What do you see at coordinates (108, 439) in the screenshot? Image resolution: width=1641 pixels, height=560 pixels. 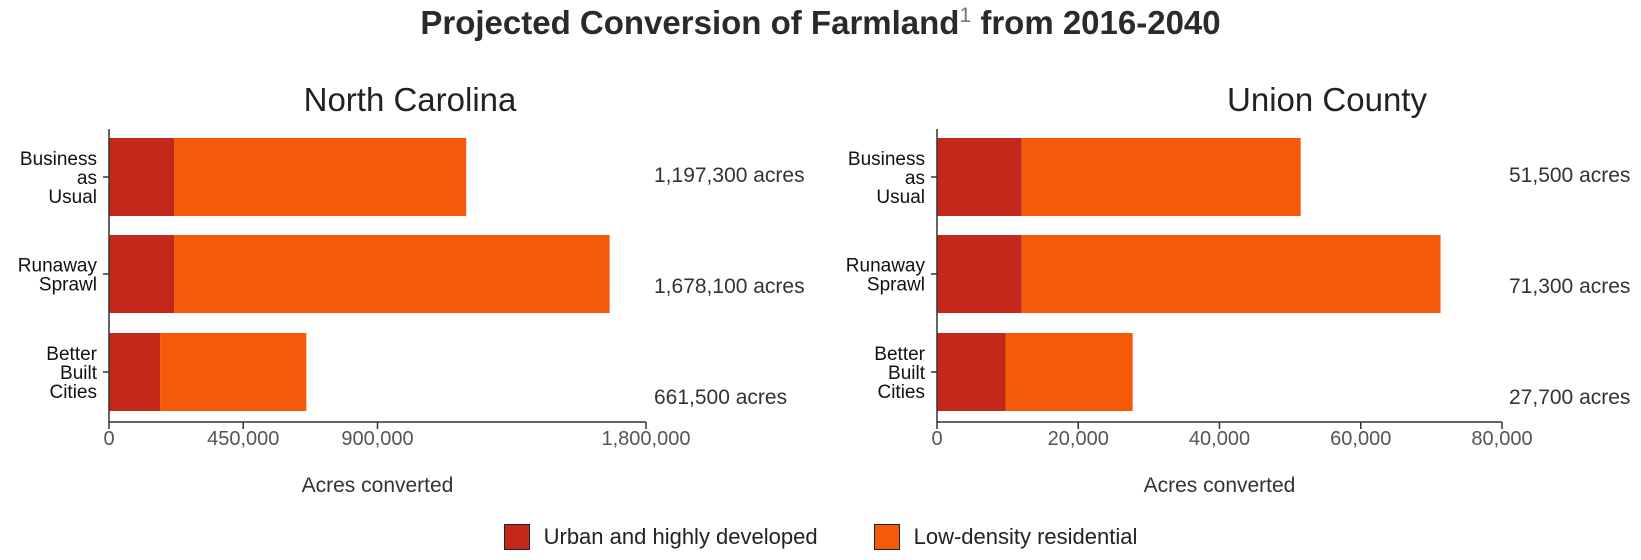 I see `x-tick-label-nc-0: 0` at bounding box center [108, 439].